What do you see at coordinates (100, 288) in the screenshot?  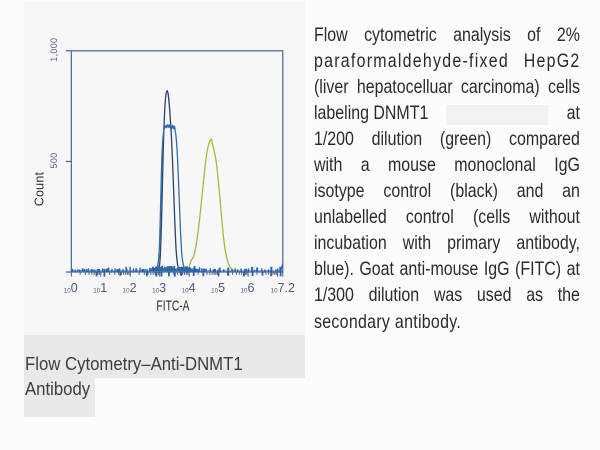 I see `svg-text: 10¹` at bounding box center [100, 288].